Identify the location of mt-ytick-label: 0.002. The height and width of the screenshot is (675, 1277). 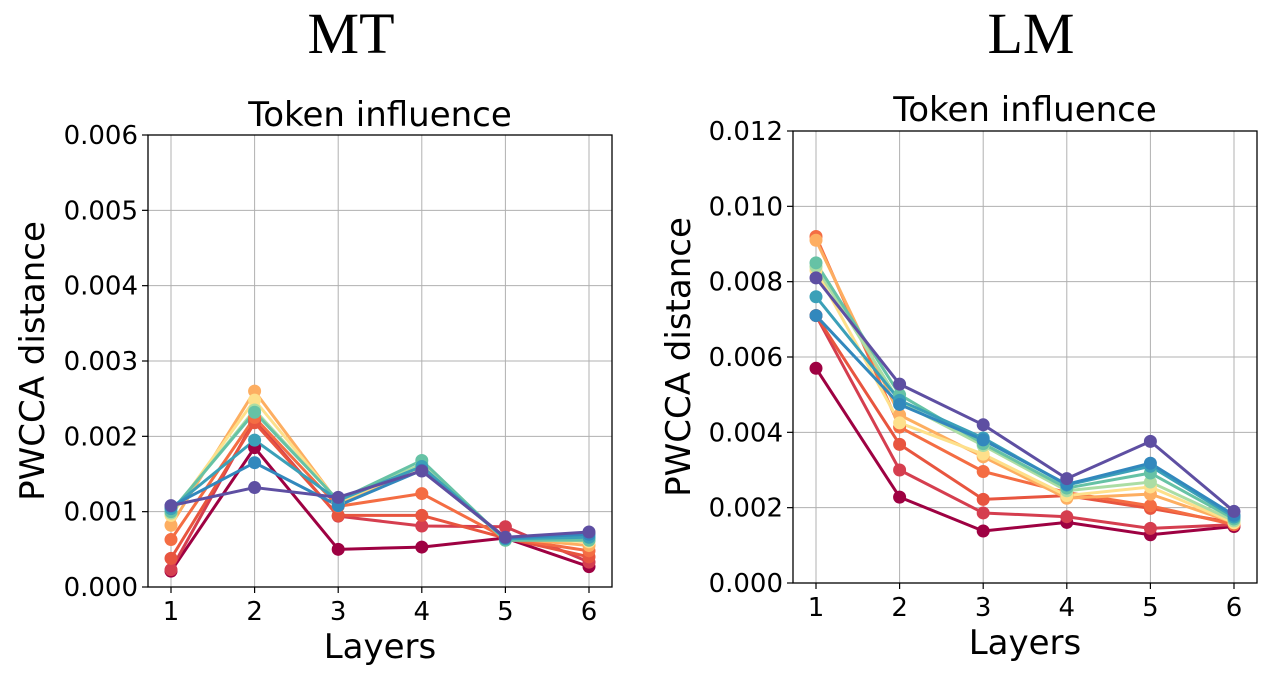
(101, 437).